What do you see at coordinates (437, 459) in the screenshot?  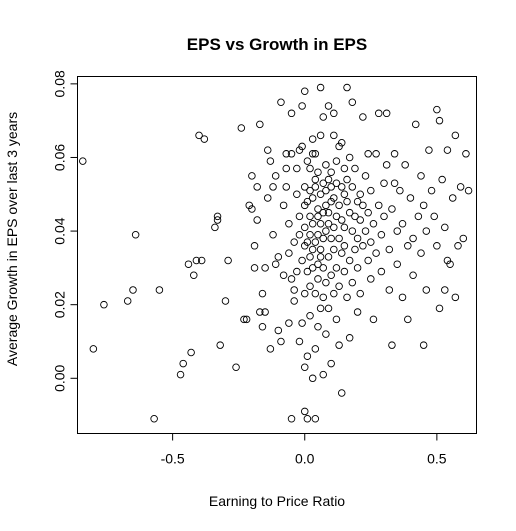 I see `x-tick-label: 0.5` at bounding box center [437, 459].